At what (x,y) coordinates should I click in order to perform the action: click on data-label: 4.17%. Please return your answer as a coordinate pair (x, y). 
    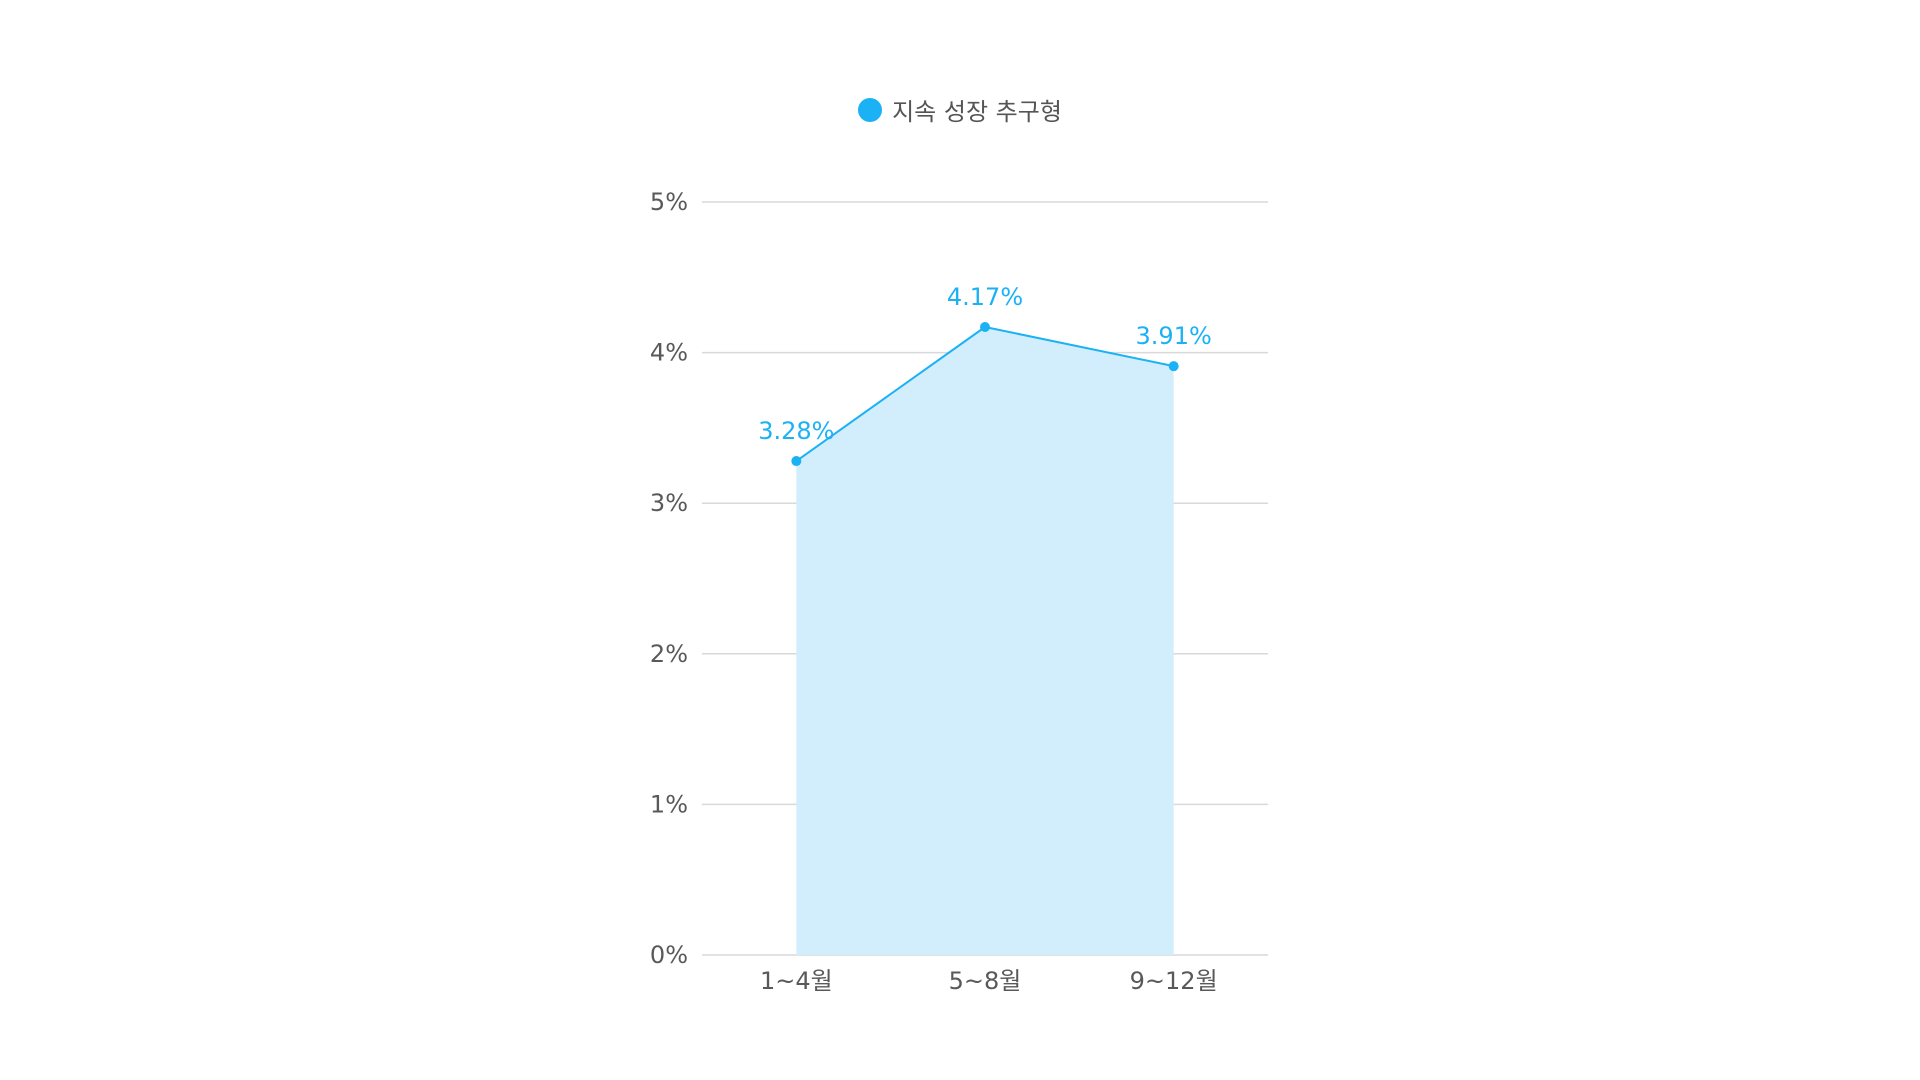
    Looking at the image, I should click on (985, 297).